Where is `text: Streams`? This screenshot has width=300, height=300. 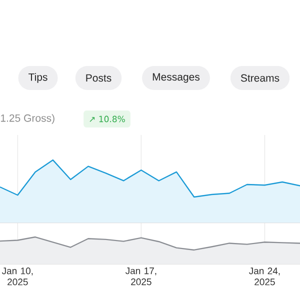 text: Streams is located at coordinates (260, 78).